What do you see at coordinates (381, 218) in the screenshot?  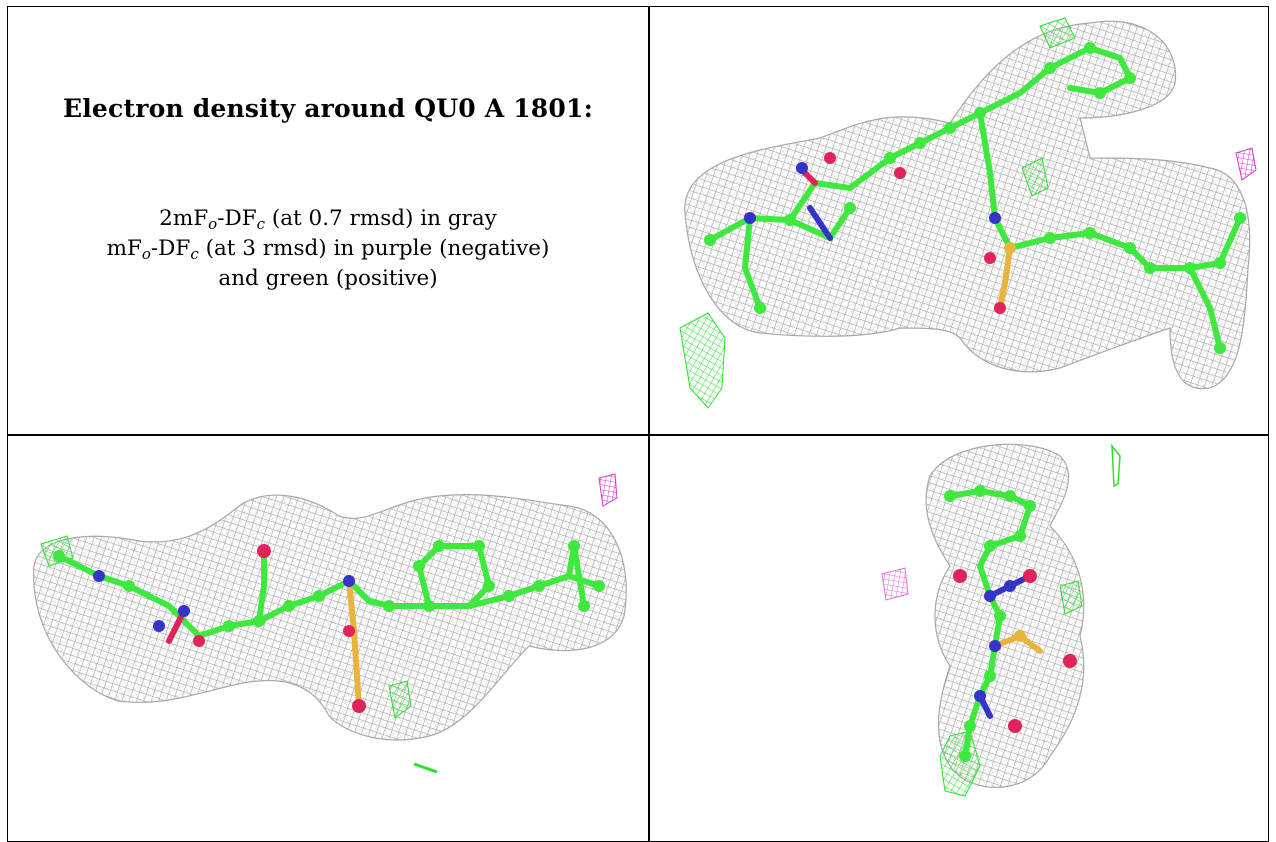 I see `legend-gray-suffix: (at 0.7 rmsd) in gray` at bounding box center [381, 218].